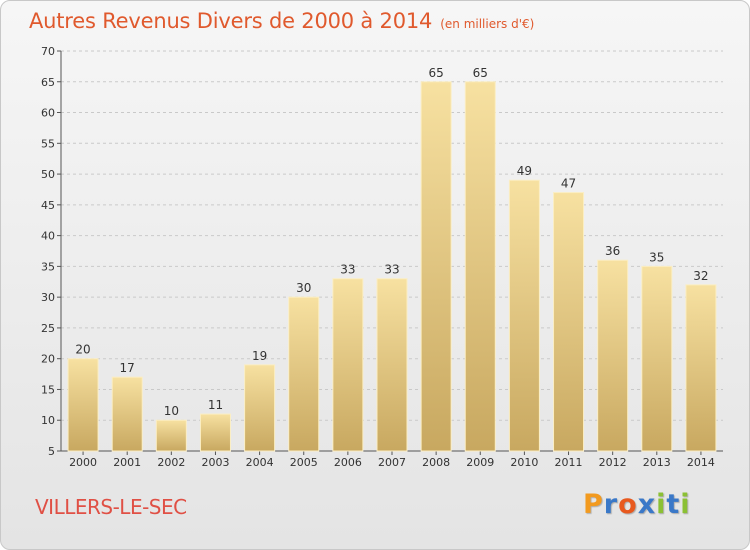  I want to click on y-tick-label: 40, so click(48, 236).